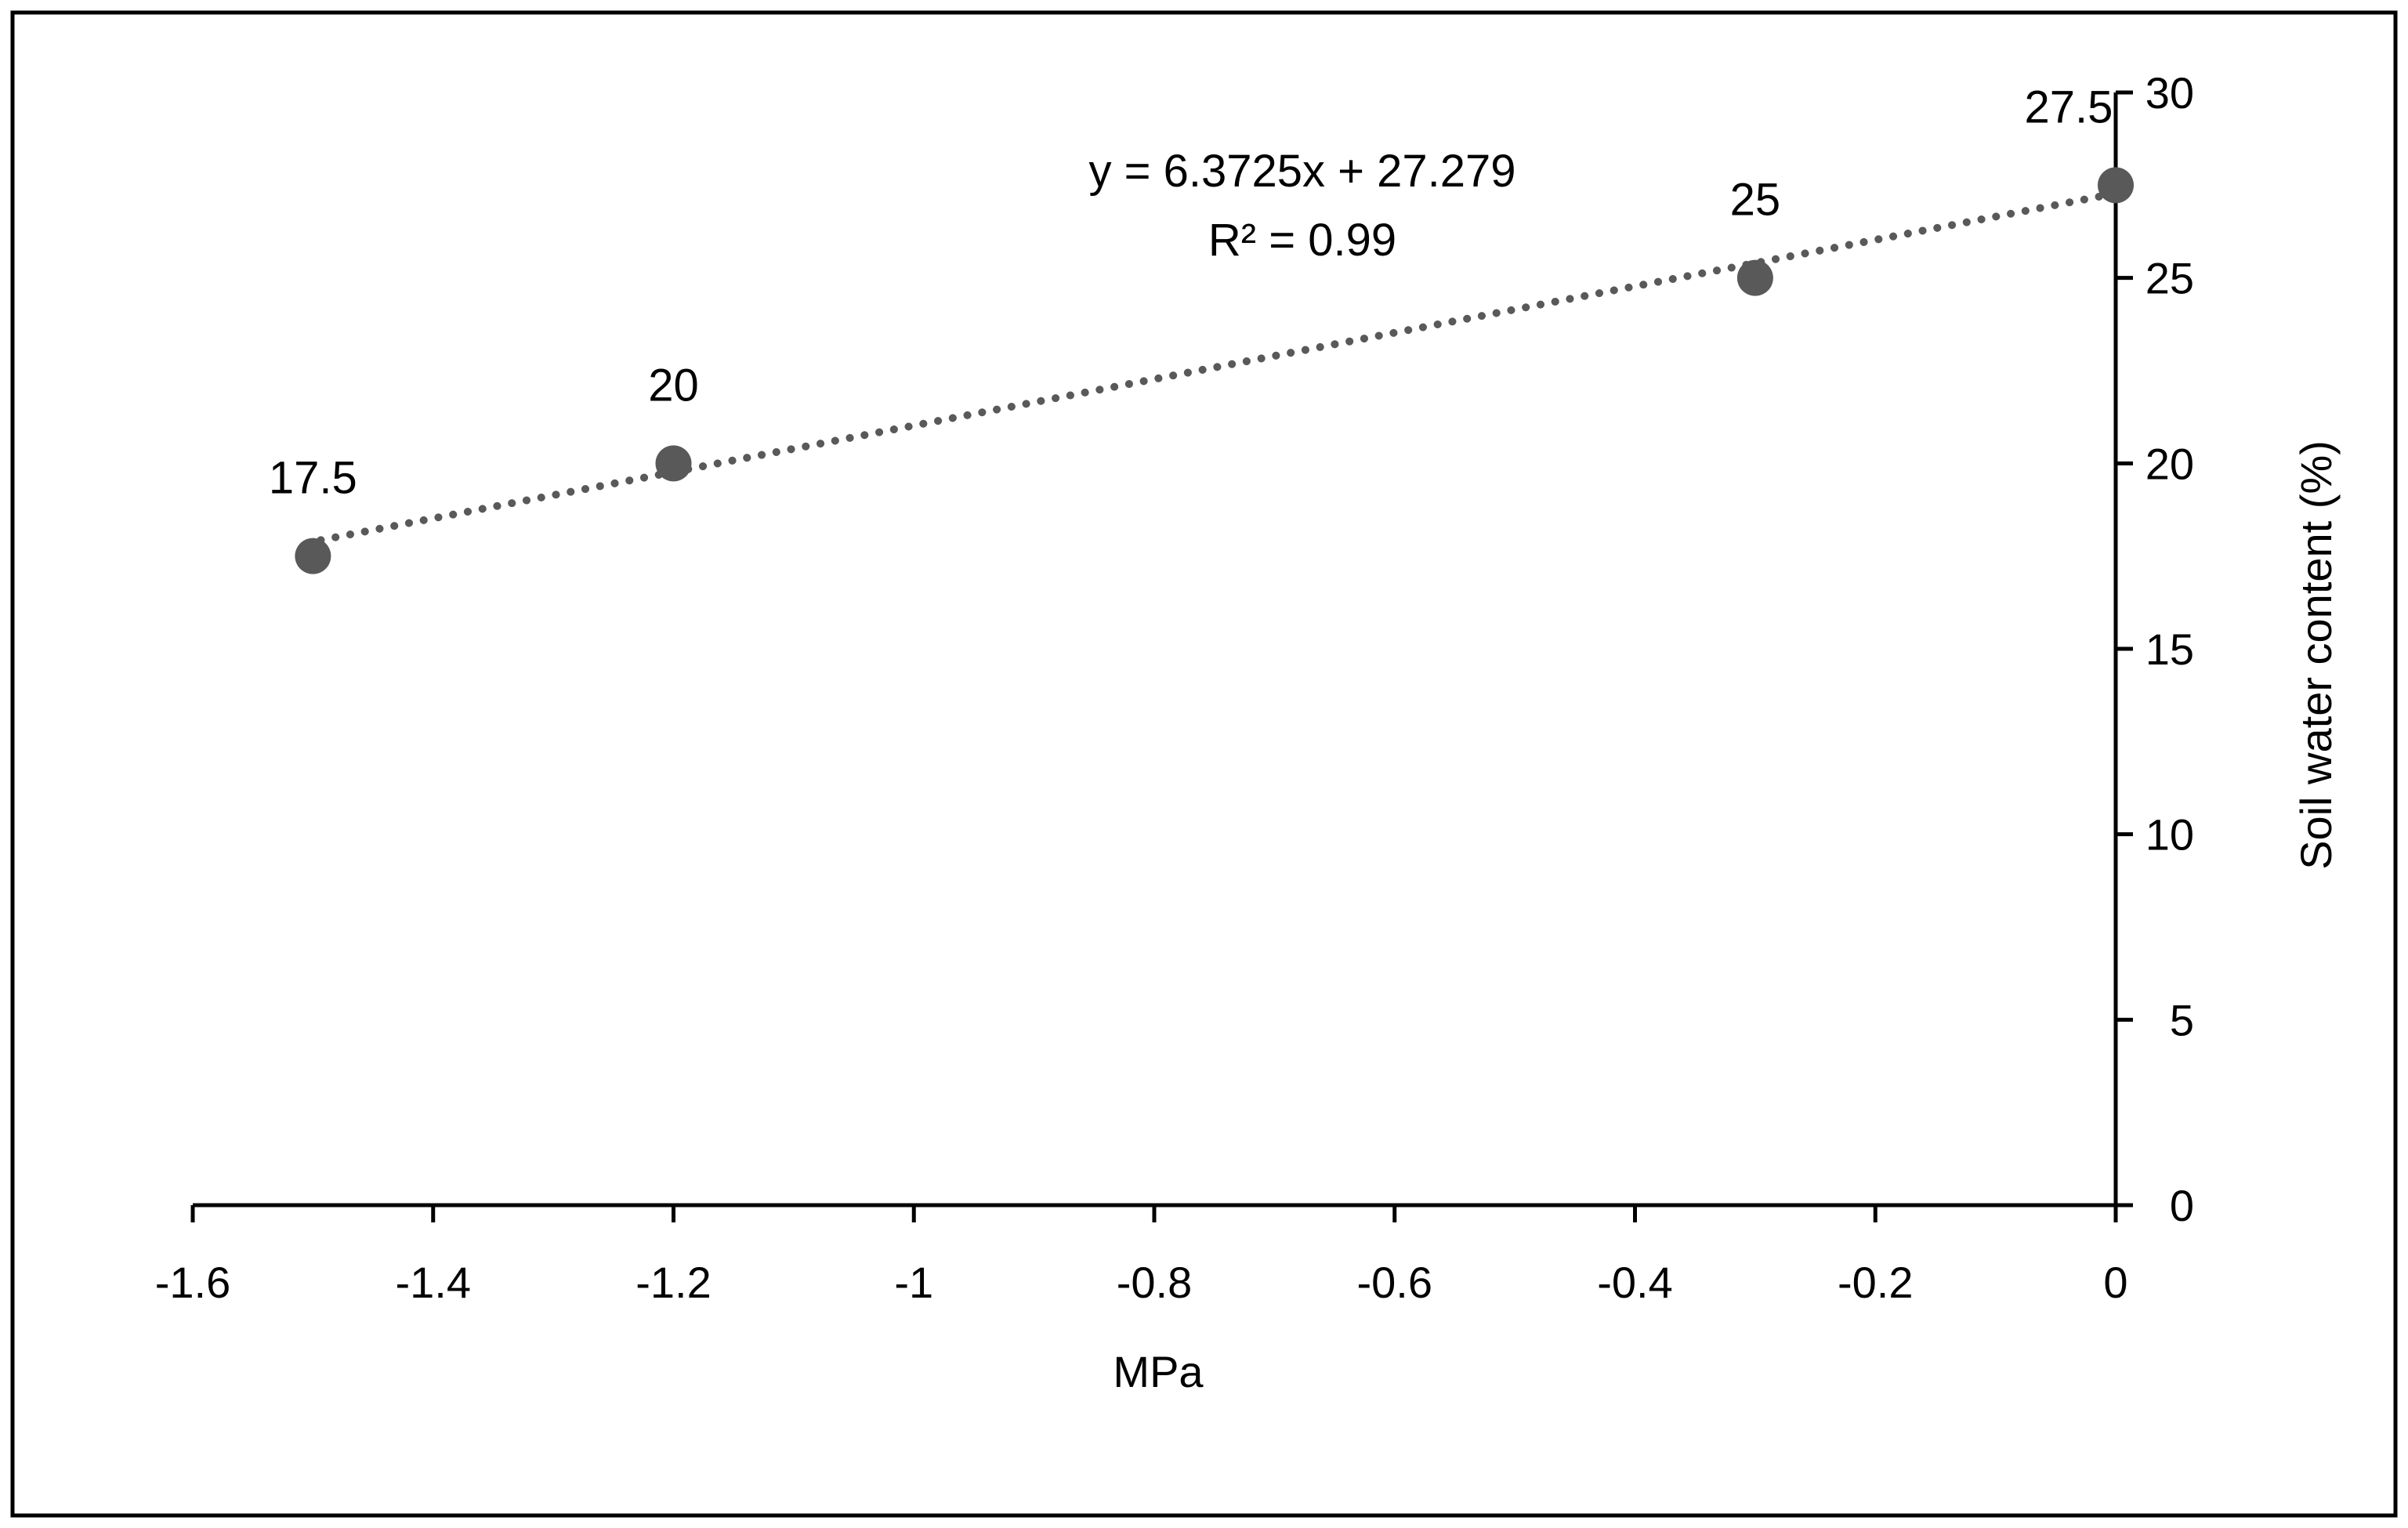  What do you see at coordinates (1302, 240) in the screenshot?
I see `trendline-r-squared: R² = 0.99` at bounding box center [1302, 240].